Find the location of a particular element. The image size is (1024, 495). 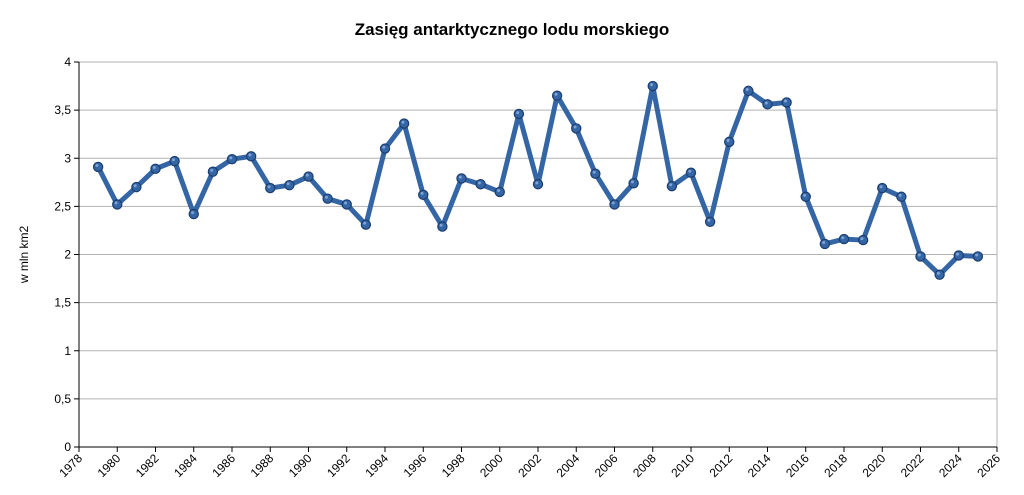

y-tick-label: 3 is located at coordinates (67, 158).